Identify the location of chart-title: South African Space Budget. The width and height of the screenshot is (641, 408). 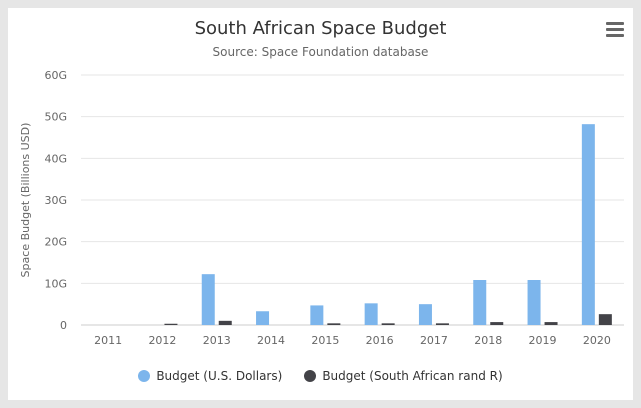
(320, 28).